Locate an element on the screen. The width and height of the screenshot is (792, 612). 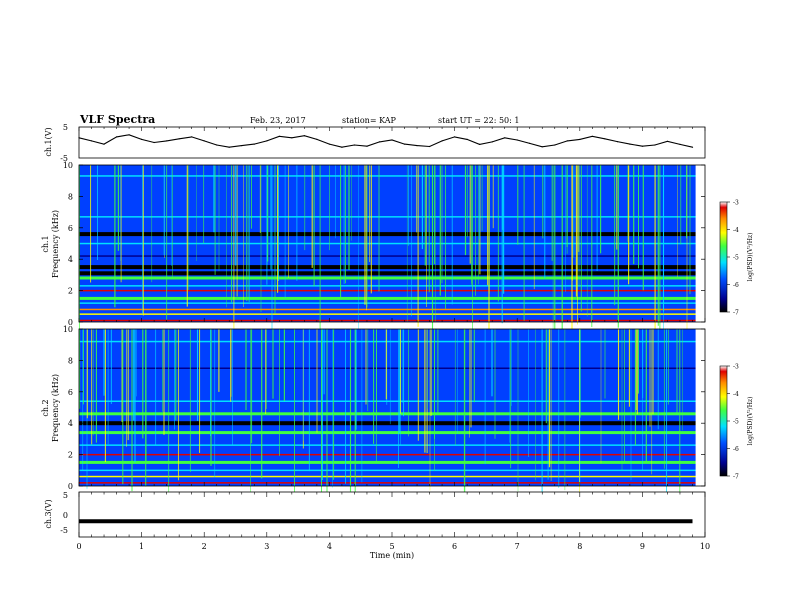
ch3-ylabel: ch.3(V) is located at coordinates (48, 513).